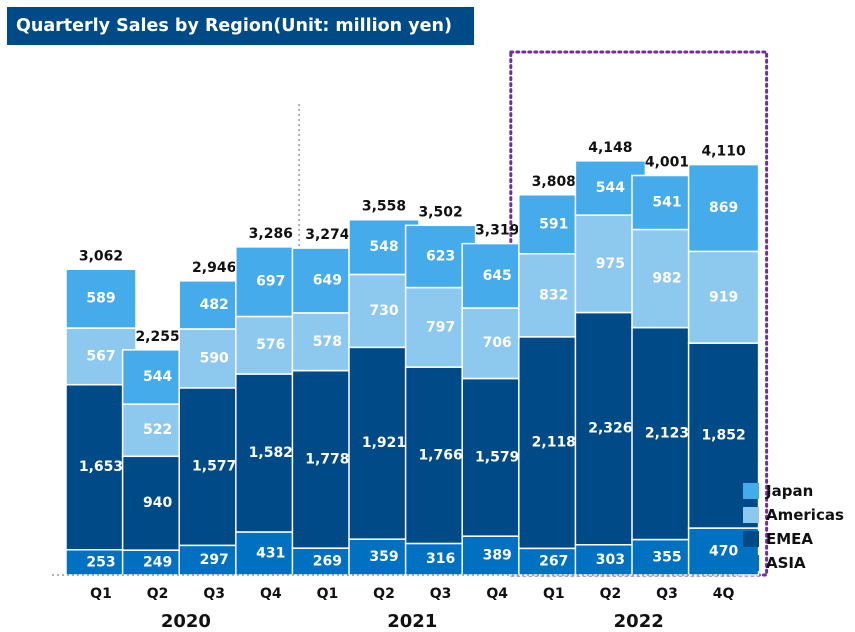 Image resolution: width=855 pixels, height=632 pixels. What do you see at coordinates (327, 280) in the screenshot?
I see `segment-value-label-japan: 649` at bounding box center [327, 280].